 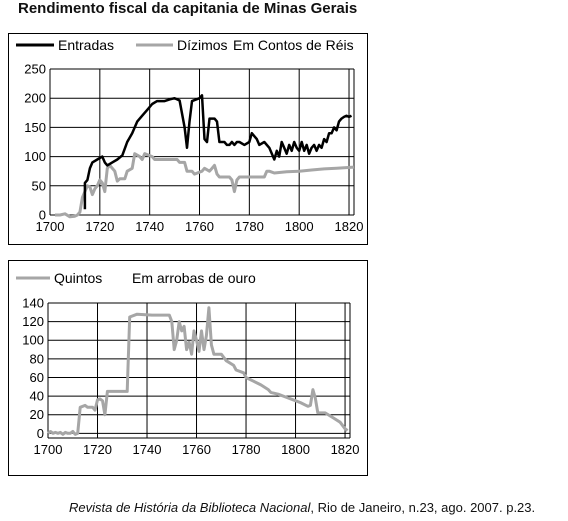 I want to click on series-line-entradas, so click(x=218, y=152).